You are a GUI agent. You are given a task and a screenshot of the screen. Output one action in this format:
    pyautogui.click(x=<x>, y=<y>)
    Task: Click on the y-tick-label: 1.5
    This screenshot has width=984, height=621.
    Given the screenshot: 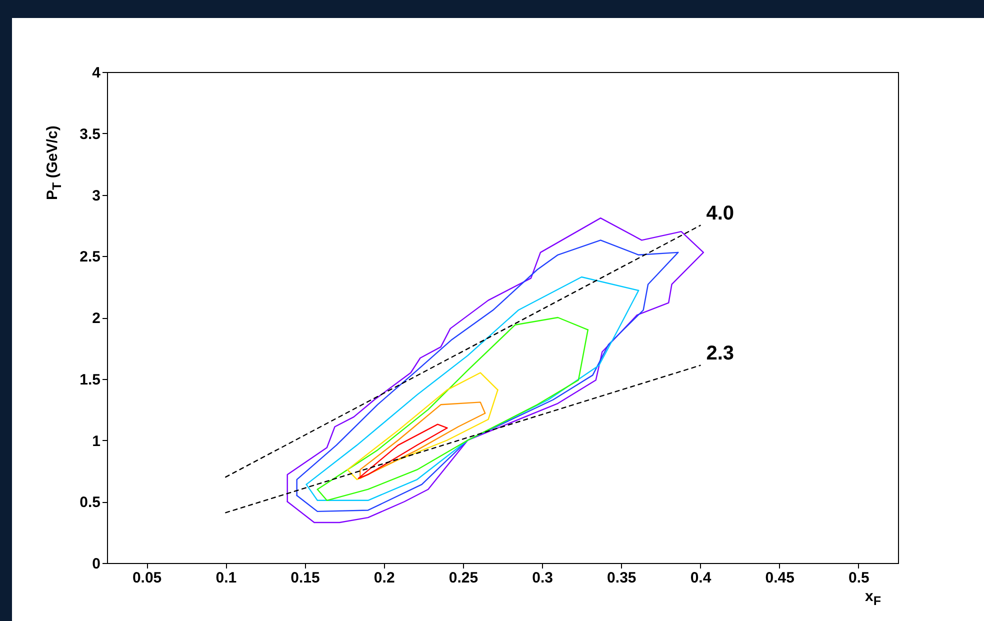 What is the action you would take?
    pyautogui.click(x=90, y=379)
    